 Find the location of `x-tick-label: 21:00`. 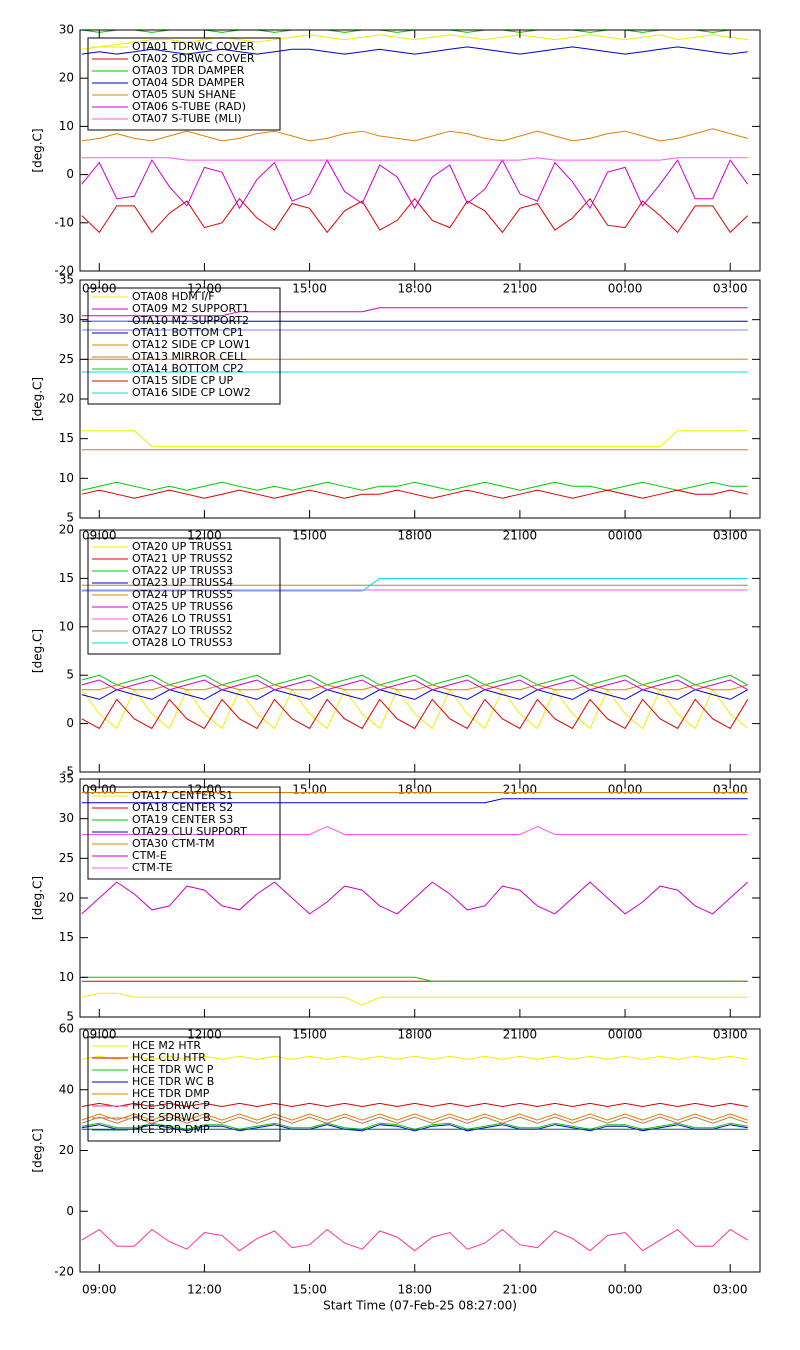

x-tick-label: 21:00 is located at coordinates (520, 1290).